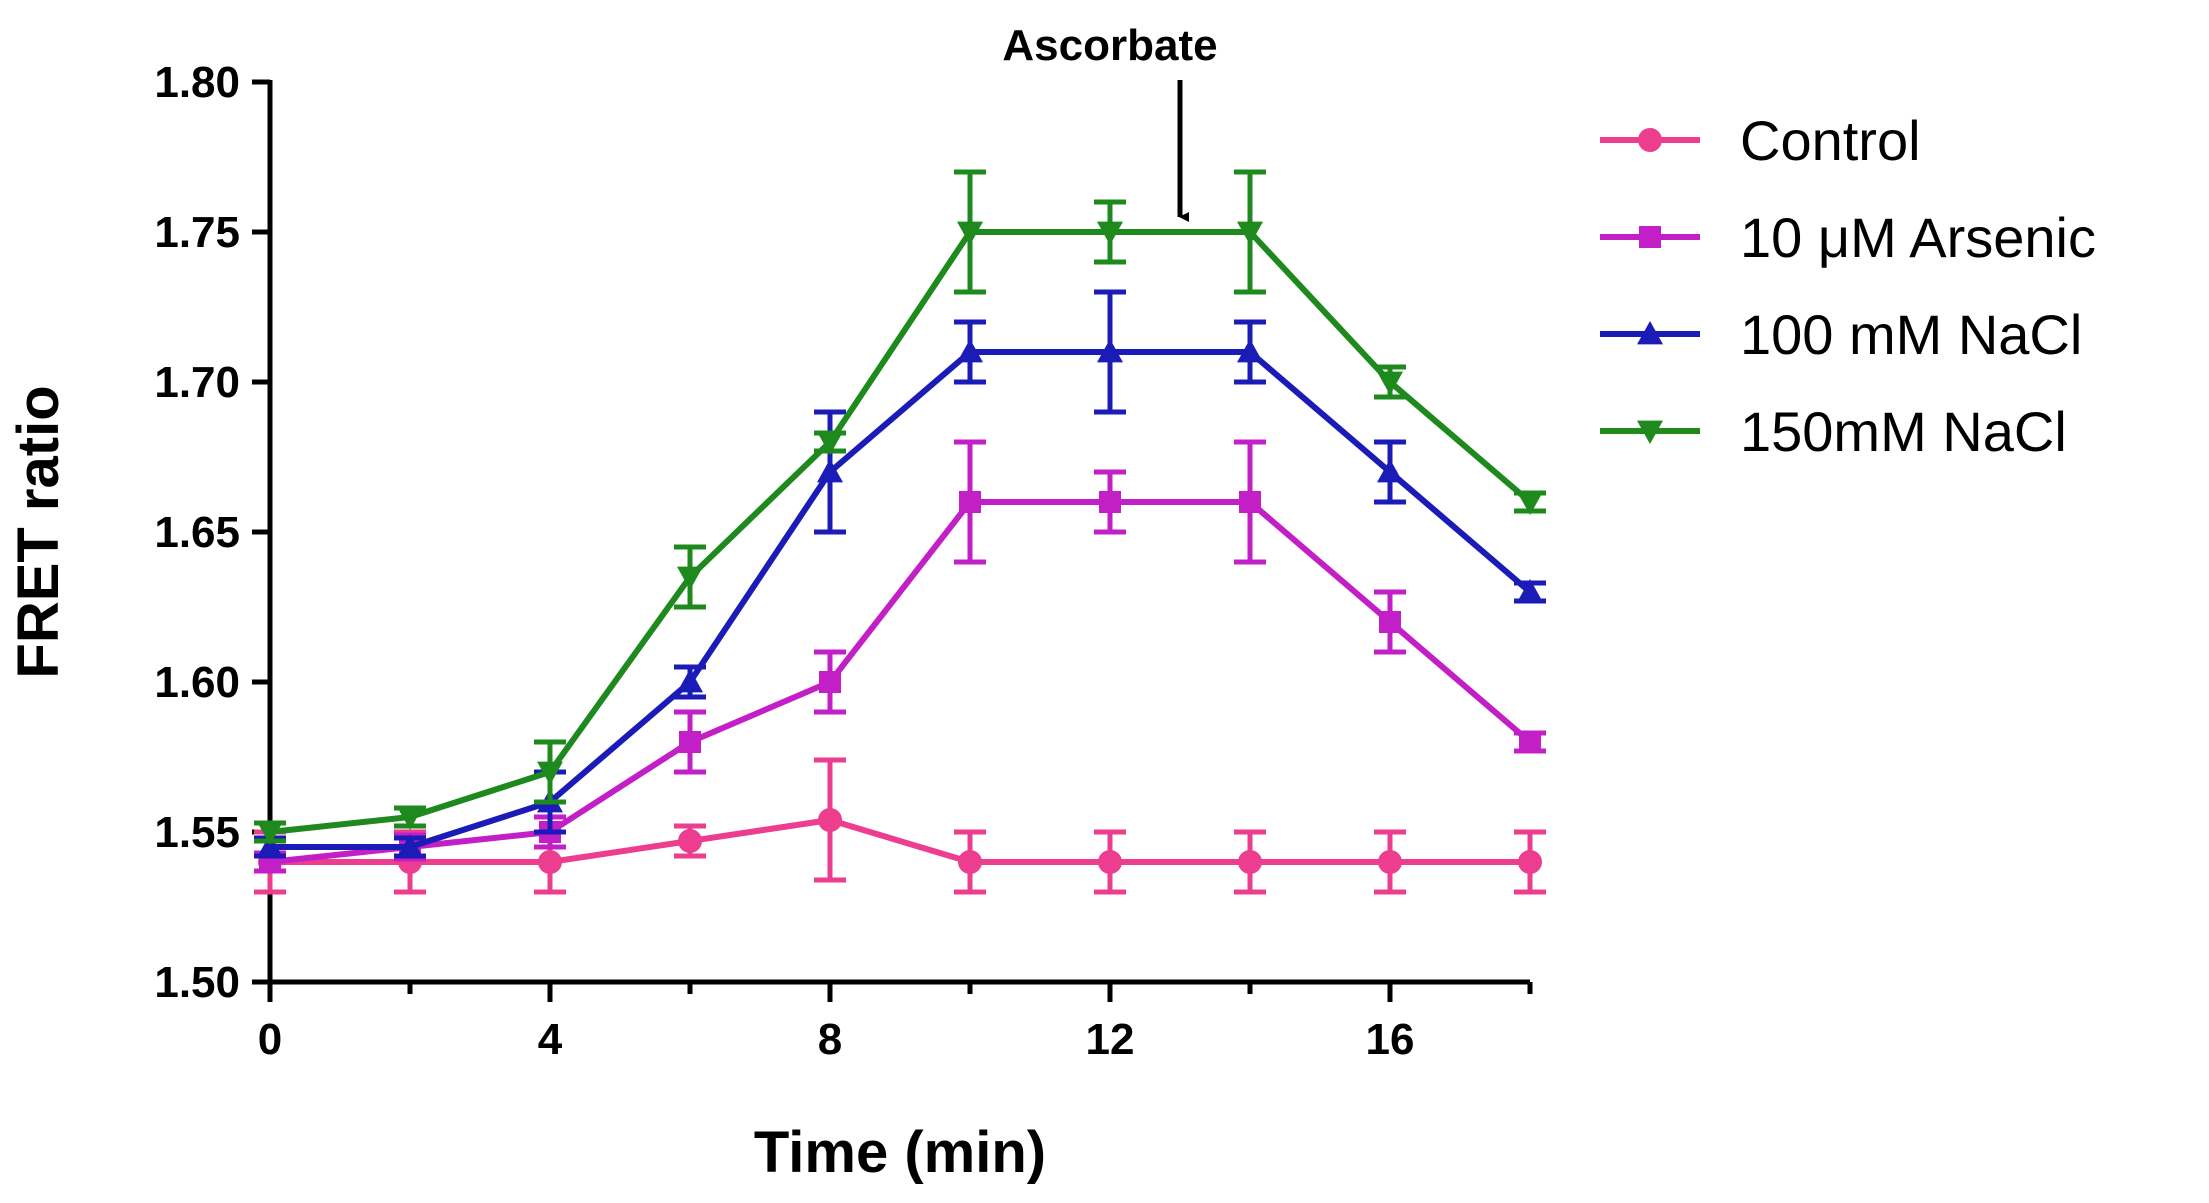 This screenshot has width=2209, height=1203. Describe the element at coordinates (197, 382) in the screenshot. I see `y-tick-label: 1.70` at that location.